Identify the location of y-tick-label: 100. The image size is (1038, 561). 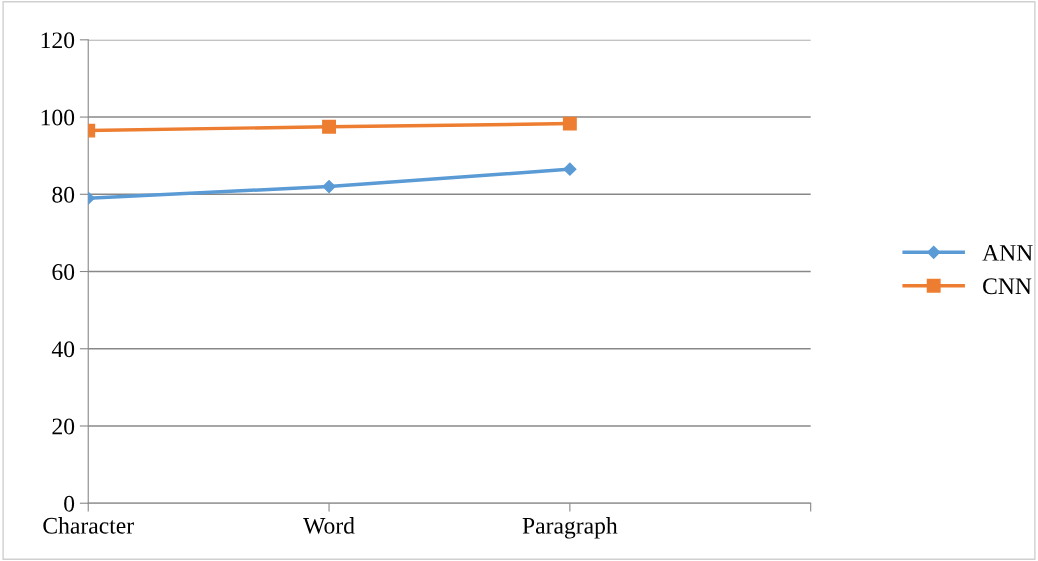
(58, 117).